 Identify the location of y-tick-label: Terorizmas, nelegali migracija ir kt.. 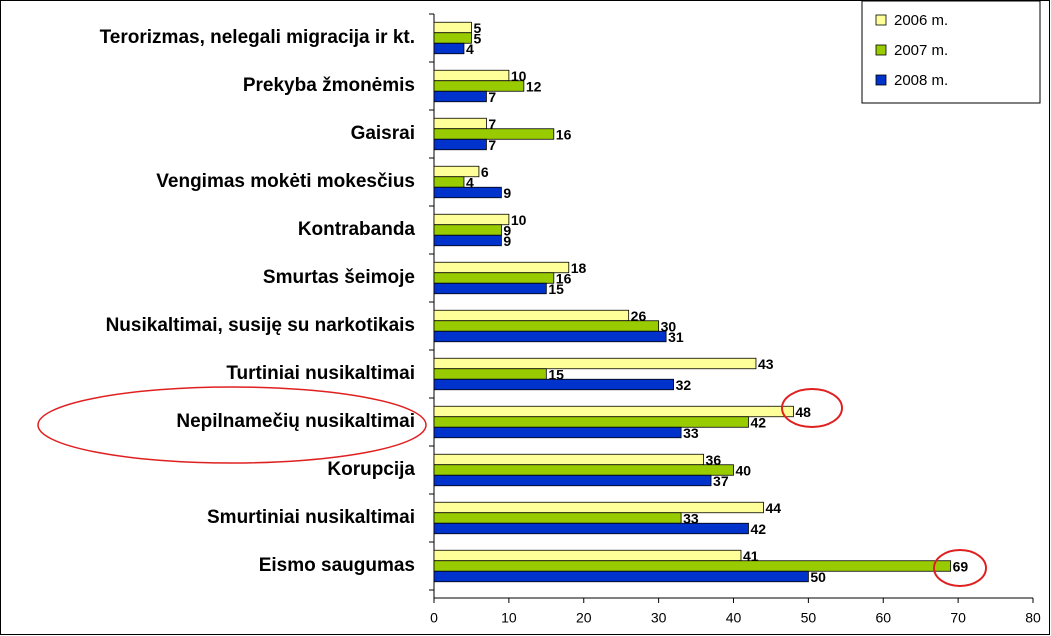
(257, 37).